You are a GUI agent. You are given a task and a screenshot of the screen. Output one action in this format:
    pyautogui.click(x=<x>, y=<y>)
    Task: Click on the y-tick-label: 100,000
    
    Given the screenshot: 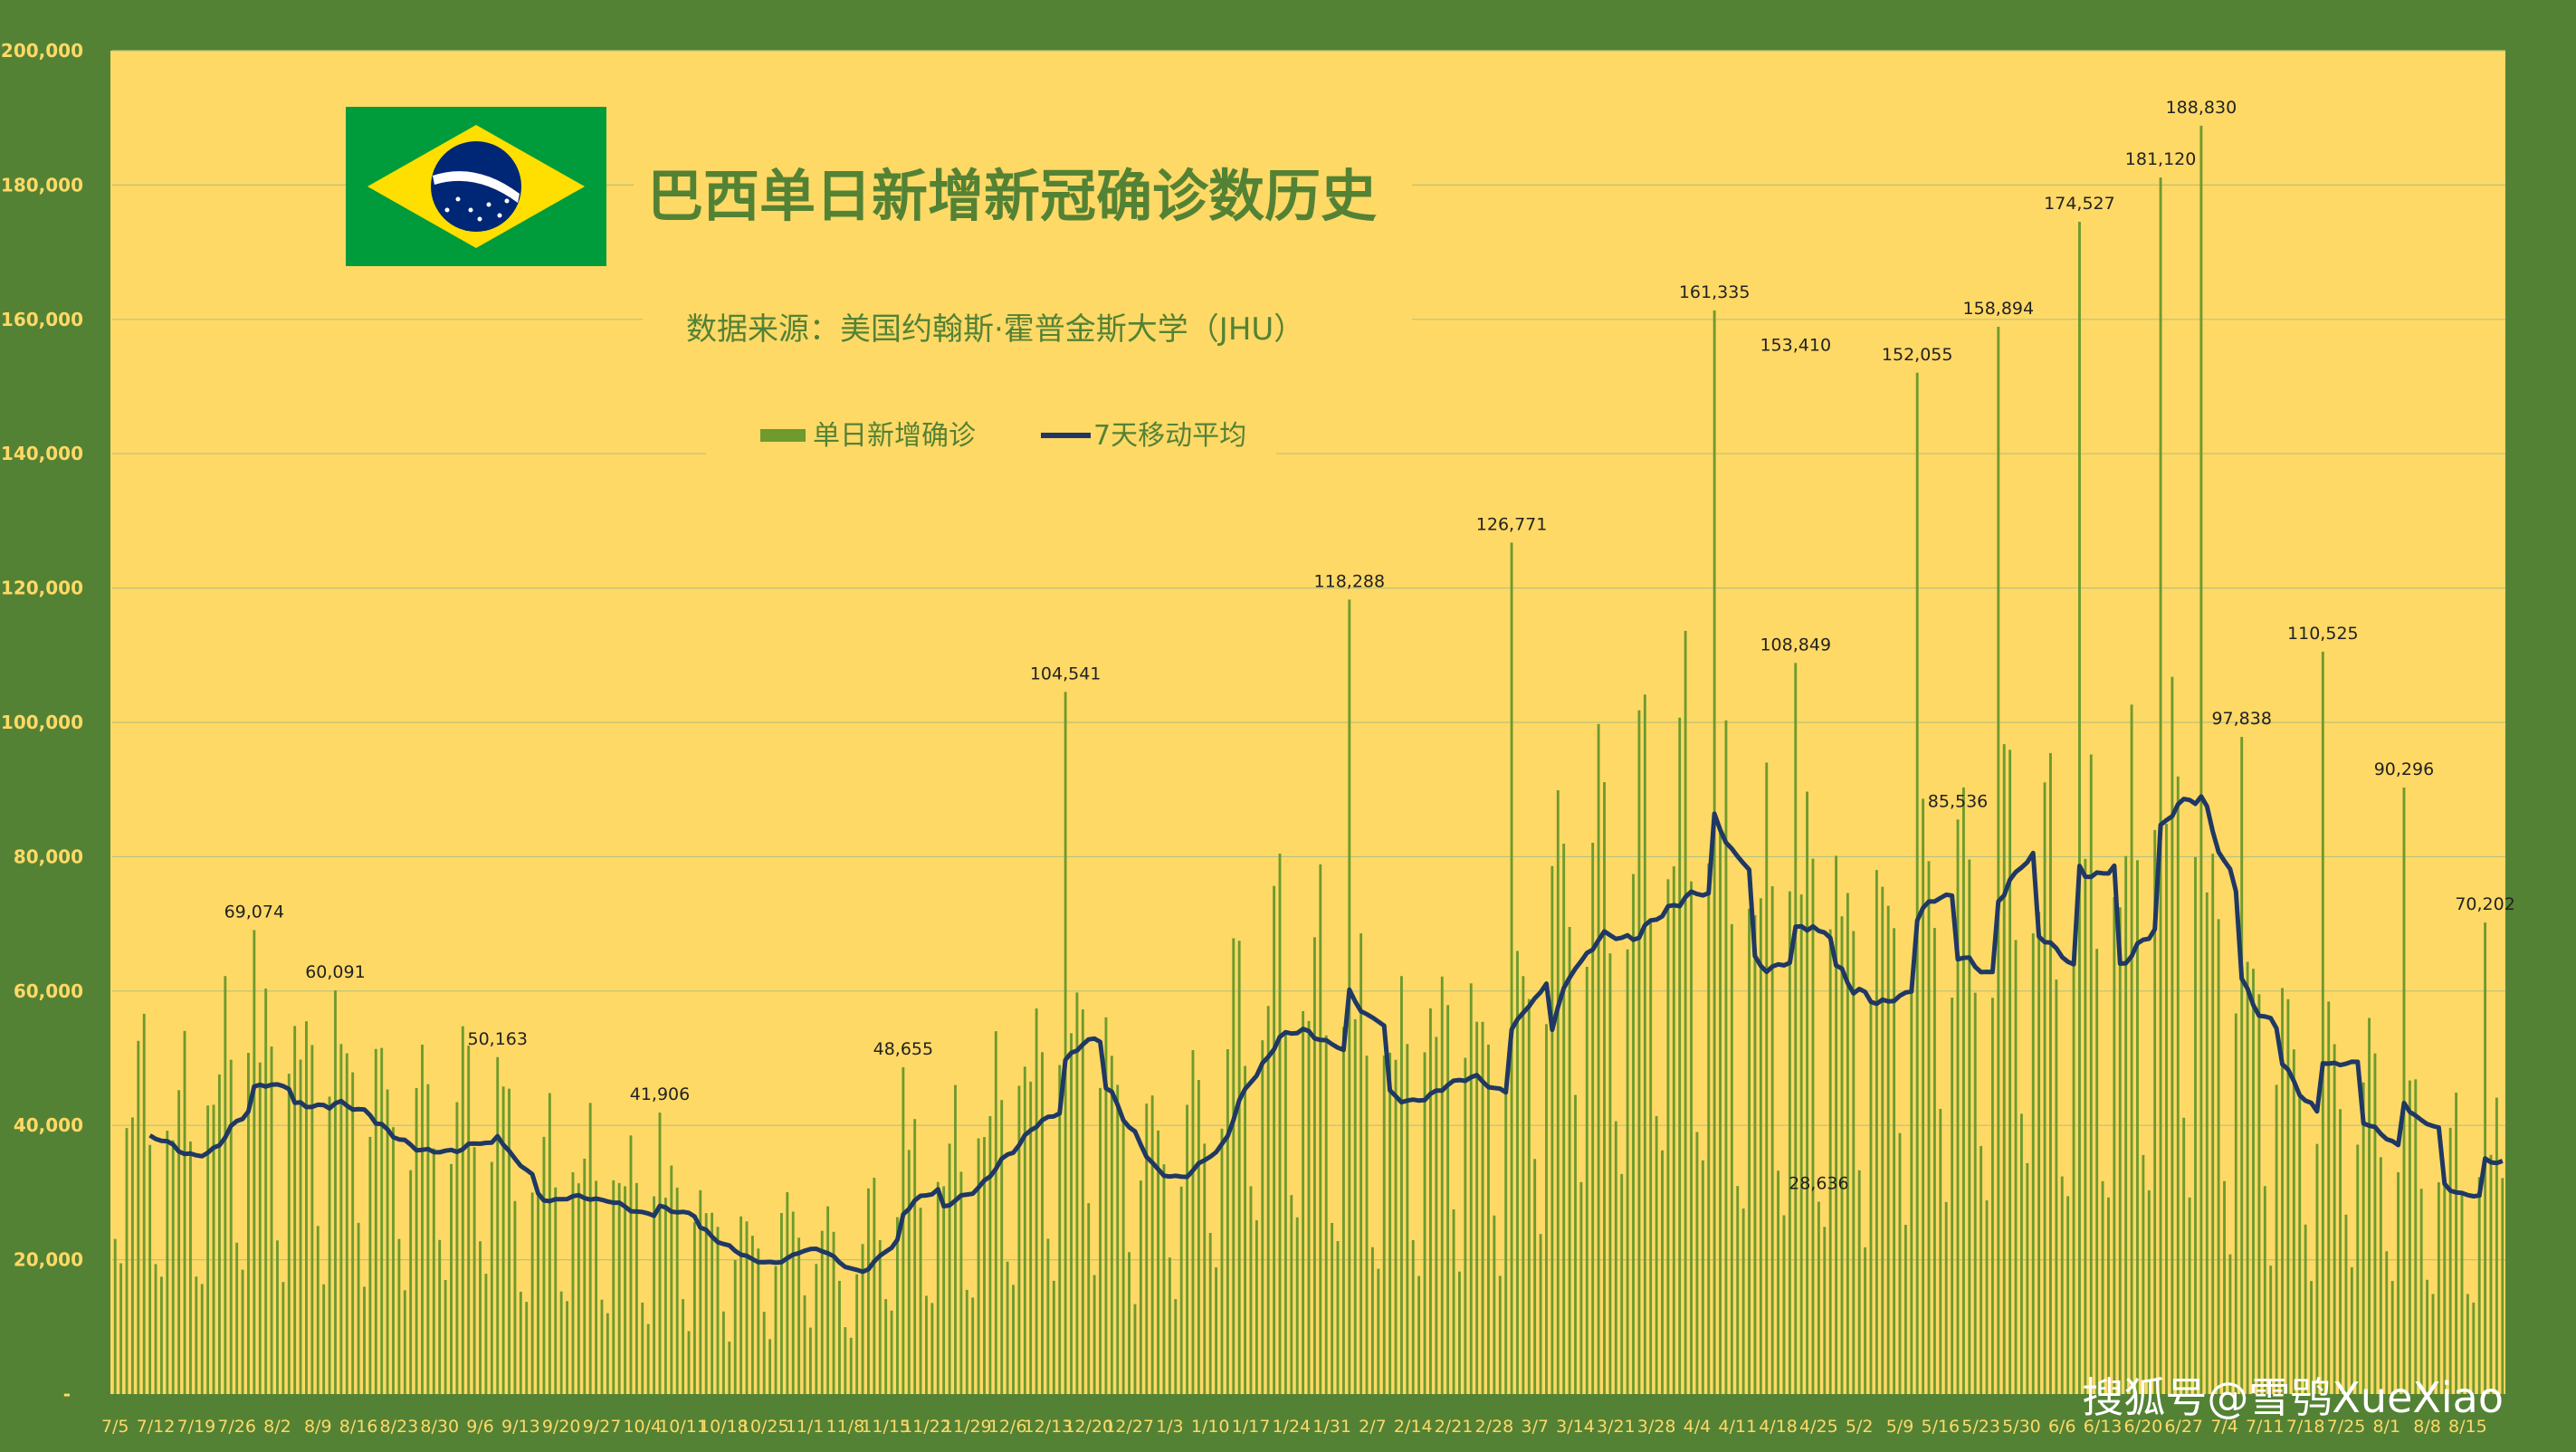 What is the action you would take?
    pyautogui.click(x=42, y=722)
    